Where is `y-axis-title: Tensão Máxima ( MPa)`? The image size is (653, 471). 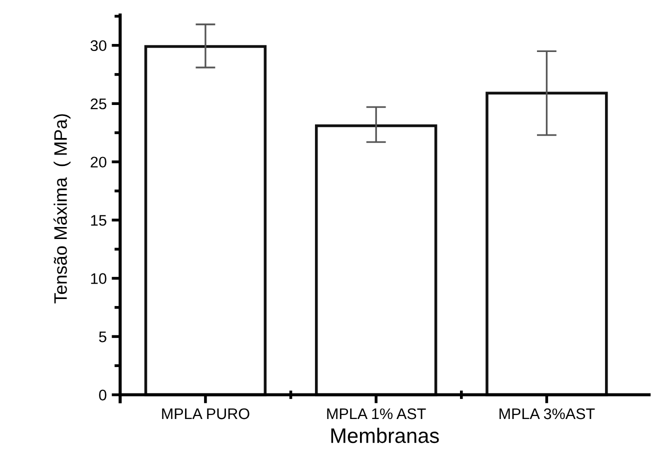
y-axis-title: Tensão Máxima ( MPa) is located at coordinates (62, 209).